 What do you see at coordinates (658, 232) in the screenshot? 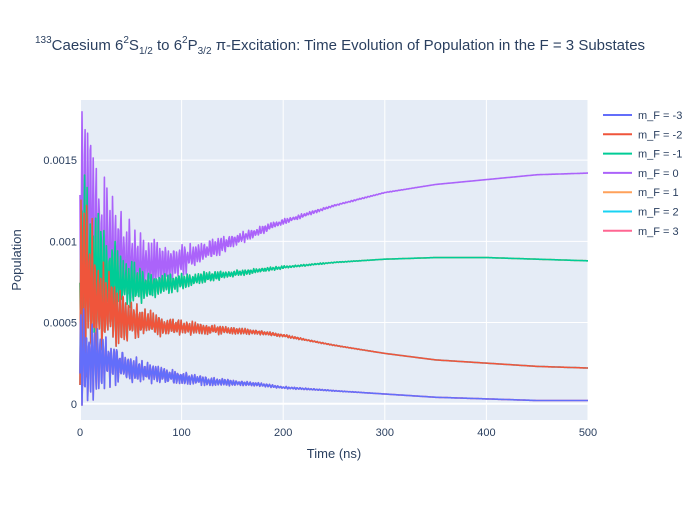
I see `legend-label: m_F = 3` at bounding box center [658, 232].